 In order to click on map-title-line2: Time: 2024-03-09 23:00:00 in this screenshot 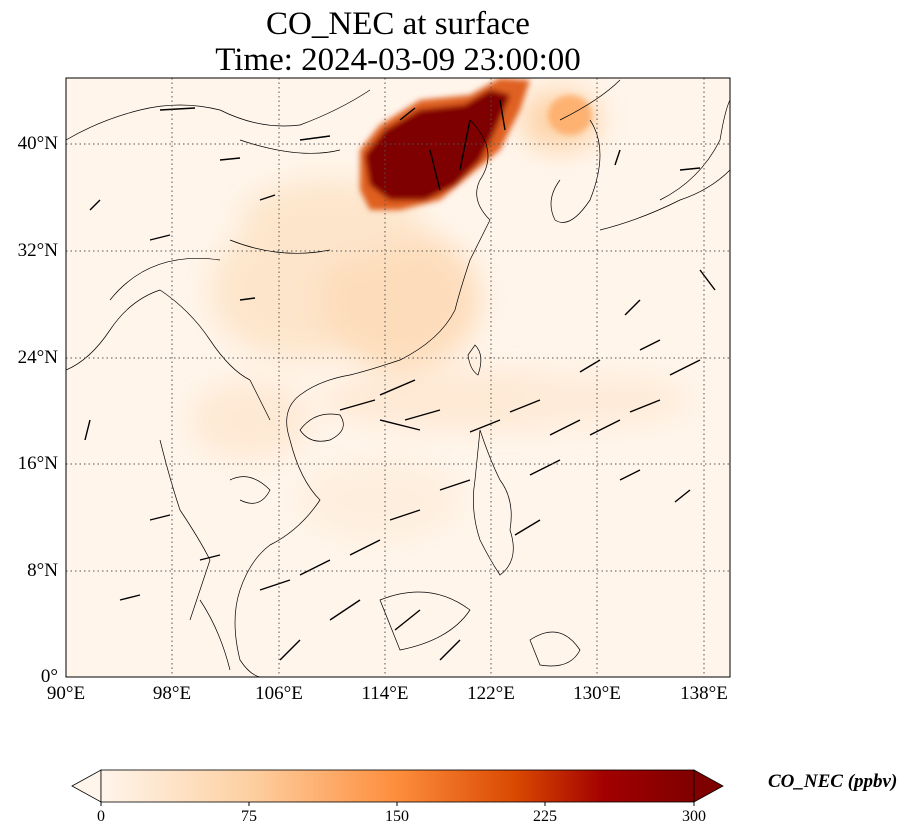, I will do `click(398, 60)`.